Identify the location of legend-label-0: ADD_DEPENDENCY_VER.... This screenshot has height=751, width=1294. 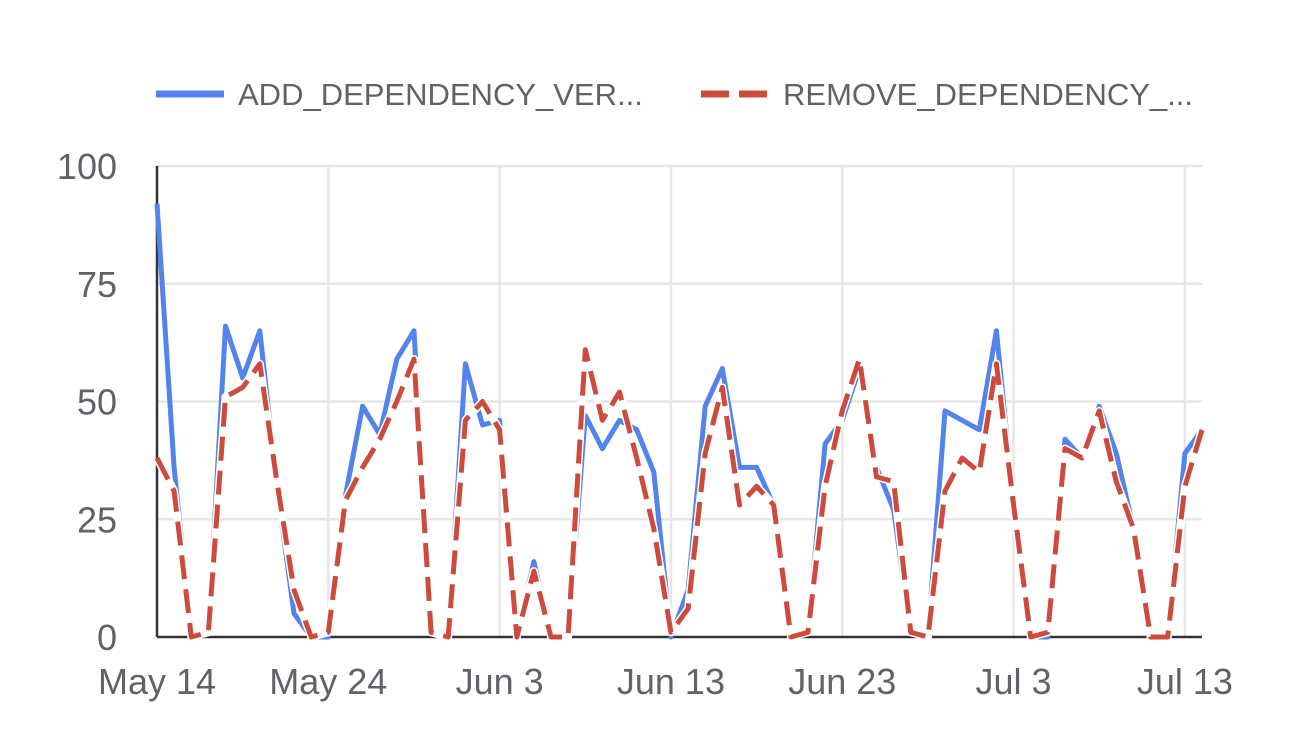
(440, 94).